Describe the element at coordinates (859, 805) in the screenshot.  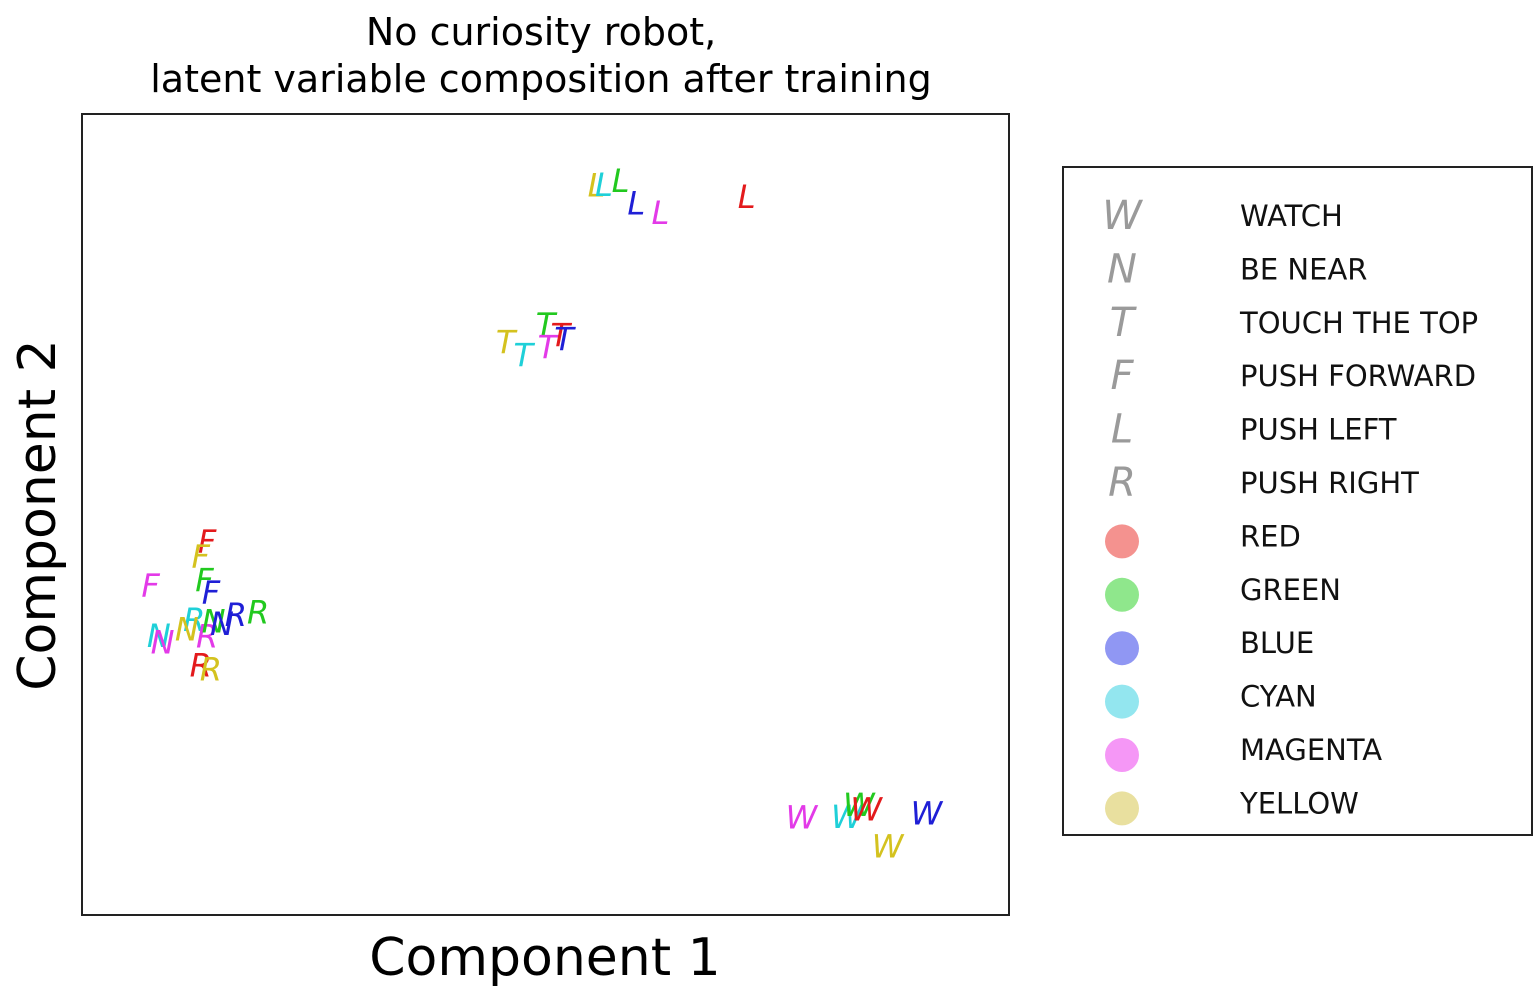
I see `point-W-green: W` at that location.